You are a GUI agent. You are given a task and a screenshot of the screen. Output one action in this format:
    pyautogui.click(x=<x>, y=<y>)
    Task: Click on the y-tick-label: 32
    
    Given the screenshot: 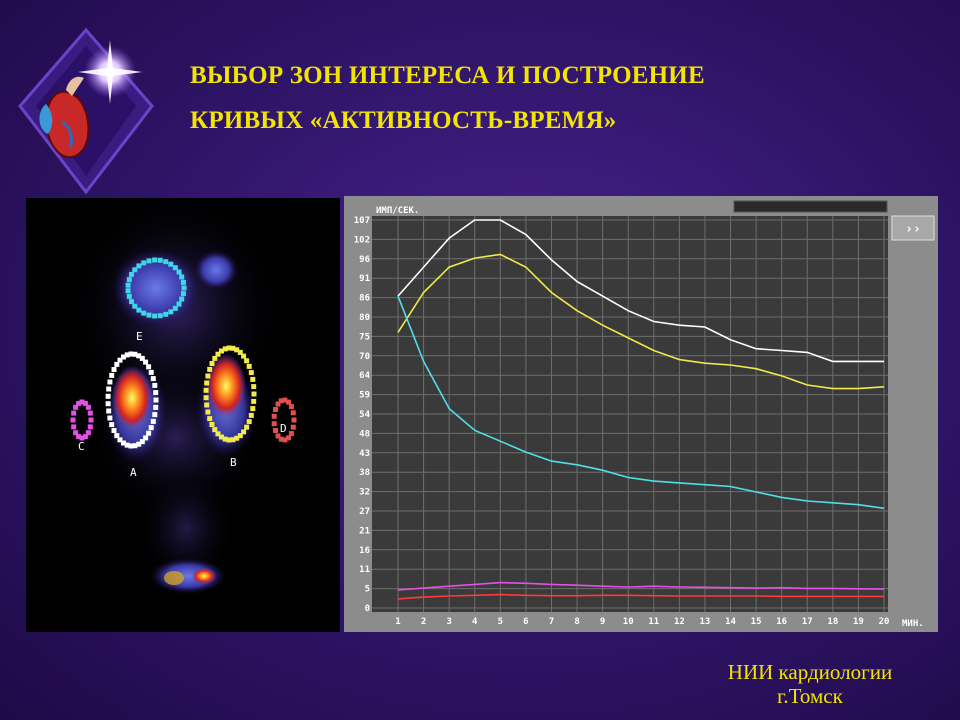 What is the action you would take?
    pyautogui.click(x=364, y=493)
    